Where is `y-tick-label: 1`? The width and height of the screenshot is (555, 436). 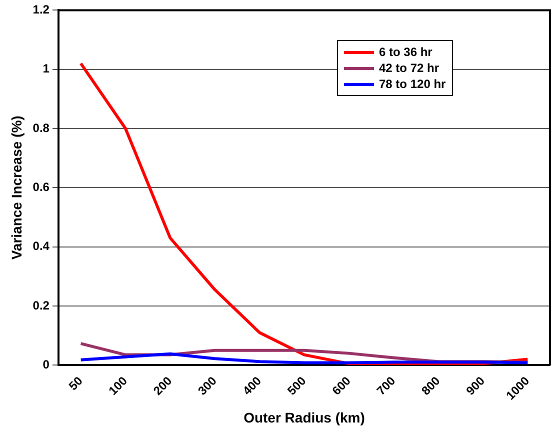 y-tick-label: 1 is located at coordinates (46, 69).